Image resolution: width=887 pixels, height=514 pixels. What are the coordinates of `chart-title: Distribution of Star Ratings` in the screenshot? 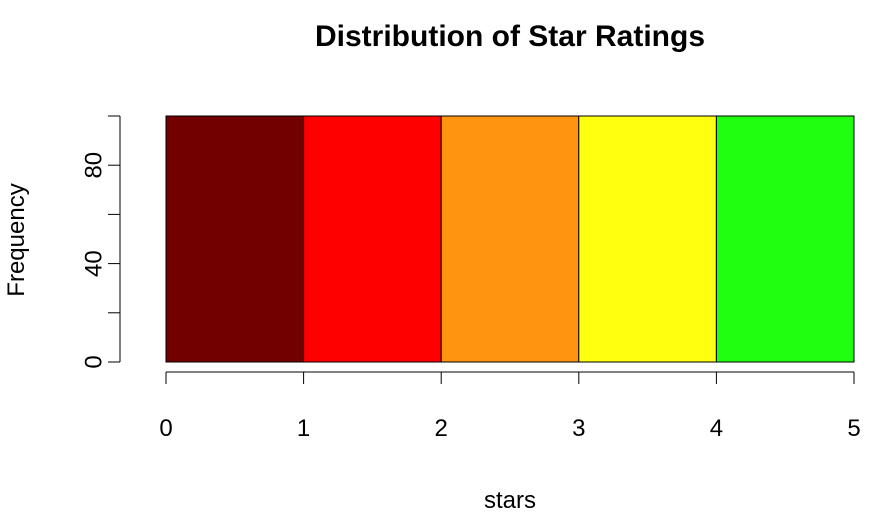 It's located at (510, 36).